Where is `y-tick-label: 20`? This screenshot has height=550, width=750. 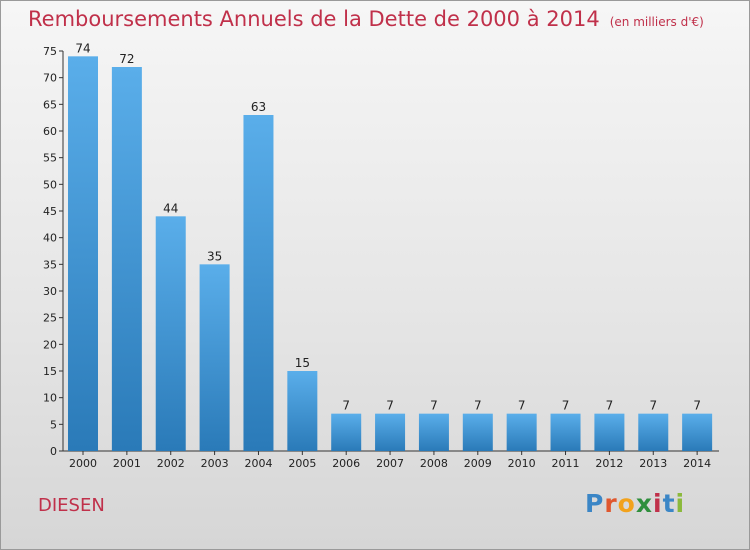
y-tick-label: 20 is located at coordinates (50, 344).